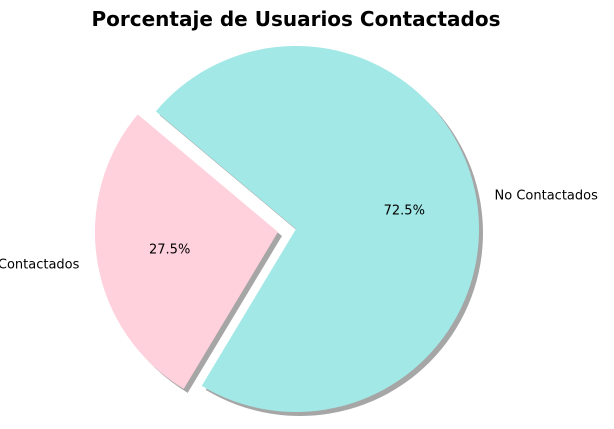  Describe the element at coordinates (40, 265) in the screenshot. I see `slice-label: Contactados` at that location.